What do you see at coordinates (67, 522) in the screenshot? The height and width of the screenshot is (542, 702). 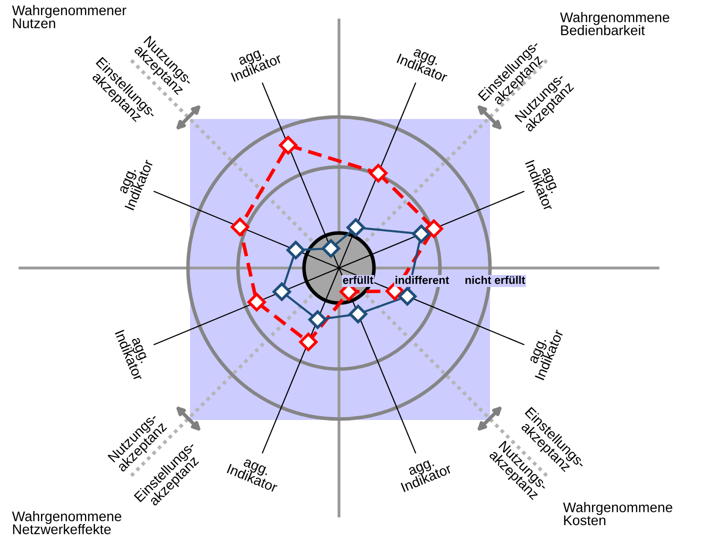 I see `text: Wahrgenommene Netzwerkeffekte` at bounding box center [67, 522].